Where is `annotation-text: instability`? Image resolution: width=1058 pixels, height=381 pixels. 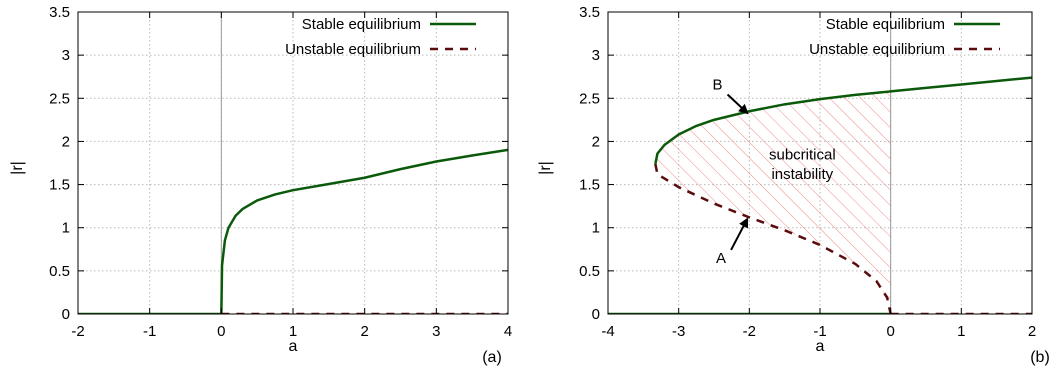 annotation-text: instability is located at coordinates (802, 174).